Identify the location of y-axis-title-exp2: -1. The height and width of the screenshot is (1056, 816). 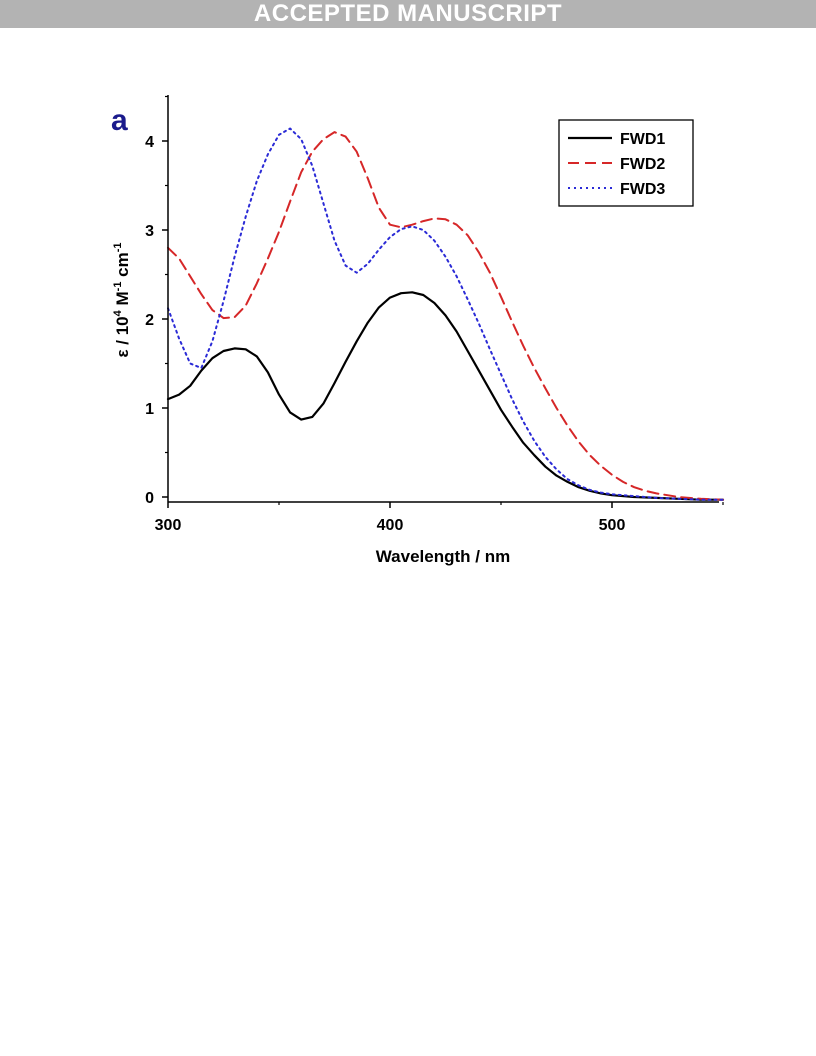
(118, 287).